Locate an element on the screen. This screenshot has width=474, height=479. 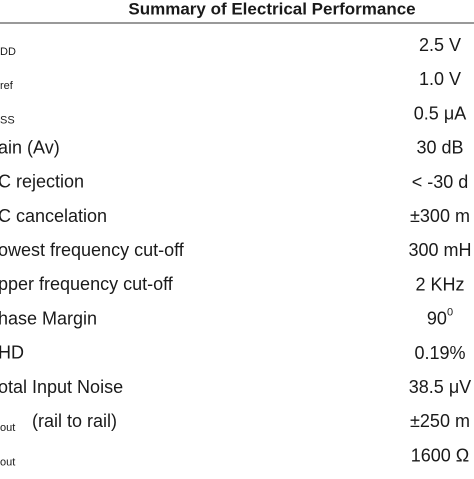
value-text: 30 dB is located at coordinates (439, 147).